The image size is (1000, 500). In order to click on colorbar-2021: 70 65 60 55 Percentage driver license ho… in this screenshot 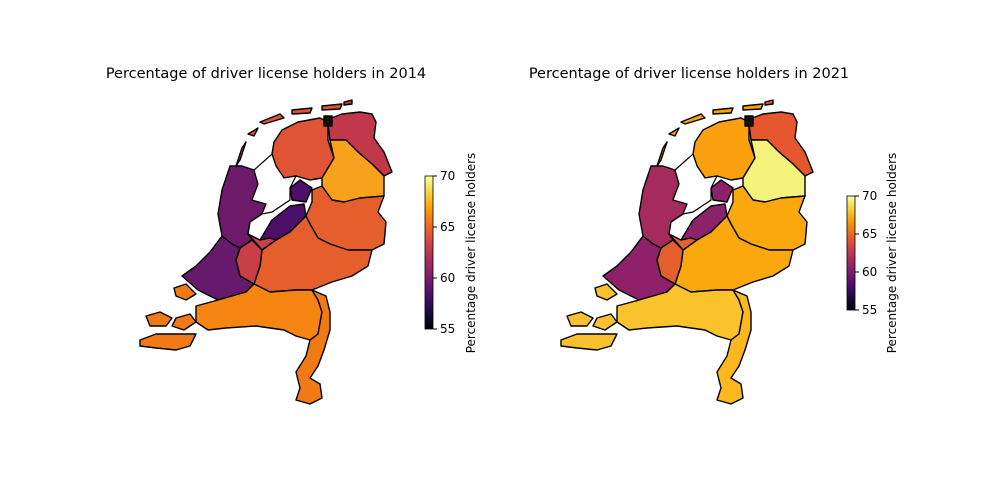, I will do `click(872, 253)`.